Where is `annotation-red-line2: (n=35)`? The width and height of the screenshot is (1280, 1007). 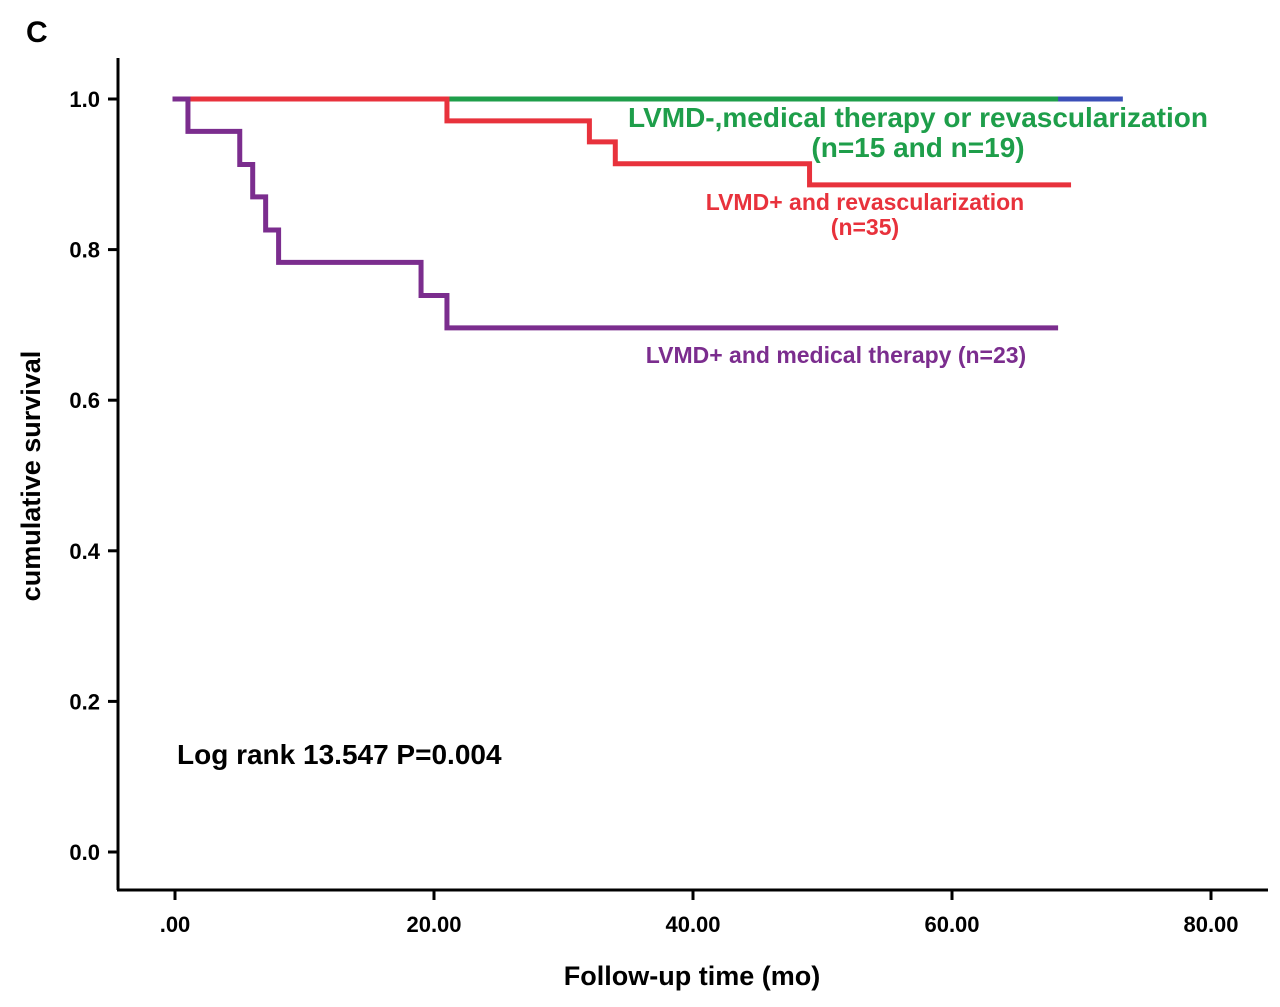
annotation-red-line2: (n=35) is located at coordinates (865, 227).